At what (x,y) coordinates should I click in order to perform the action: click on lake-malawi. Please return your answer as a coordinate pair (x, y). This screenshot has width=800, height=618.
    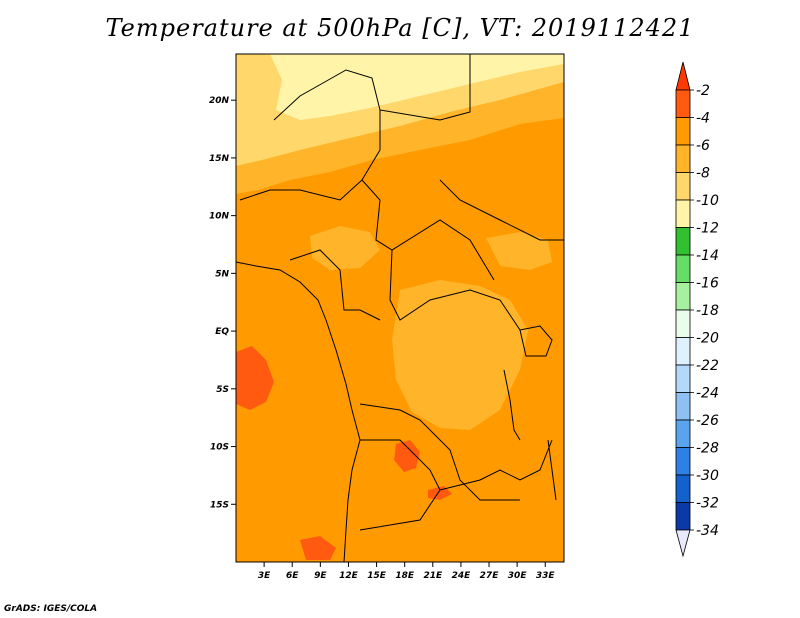
    Looking at the image, I should click on (552, 470).